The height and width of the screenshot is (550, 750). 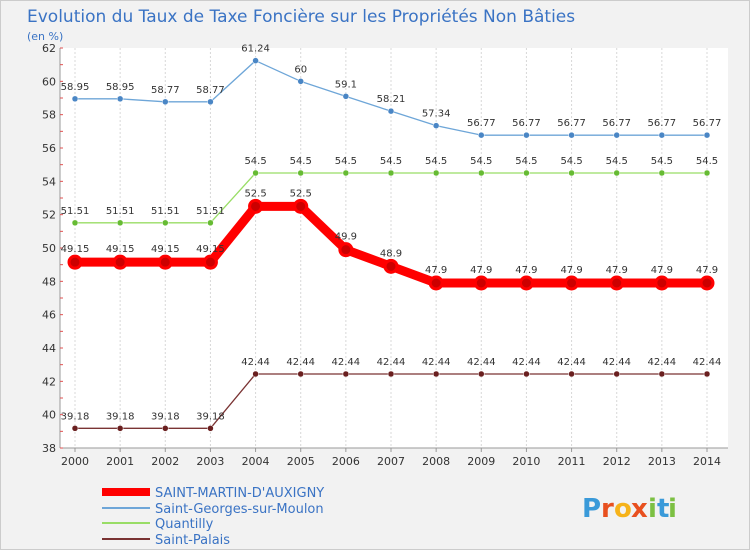 I want to click on logo-letter: P, so click(x=591, y=509).